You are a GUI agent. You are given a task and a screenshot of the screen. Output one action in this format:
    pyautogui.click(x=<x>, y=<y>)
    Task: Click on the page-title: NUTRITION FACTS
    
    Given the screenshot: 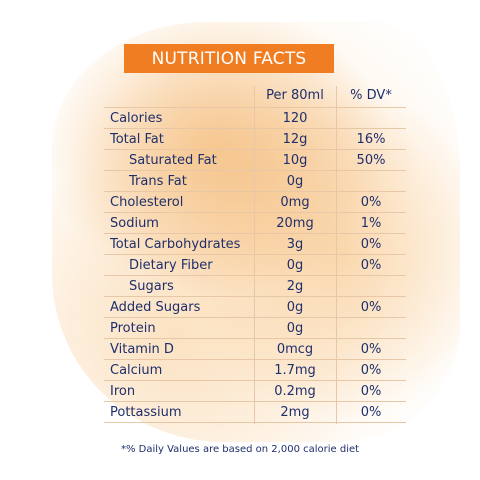 What is the action you would take?
    pyautogui.click(x=229, y=58)
    